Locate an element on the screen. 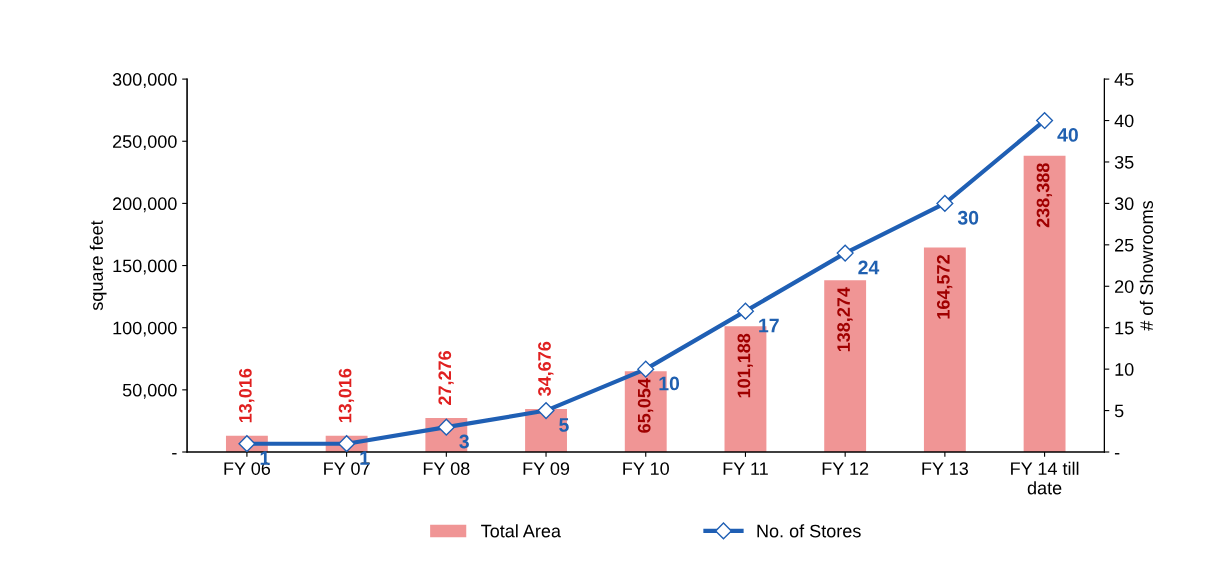  y2-tick-label: 5 is located at coordinates (1119, 411).